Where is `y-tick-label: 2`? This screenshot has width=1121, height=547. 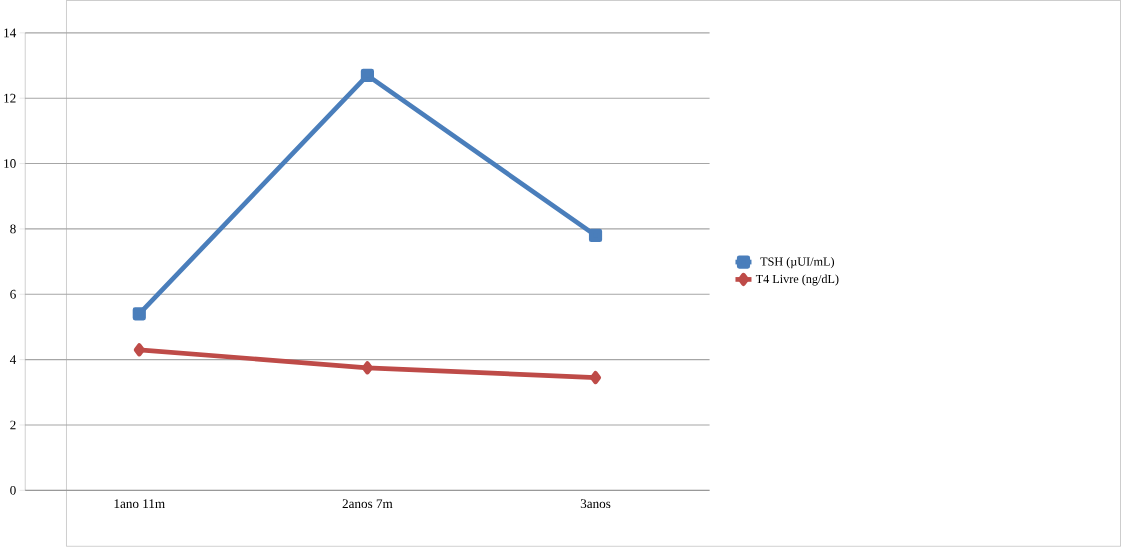
y-tick-label: 2 is located at coordinates (13, 425).